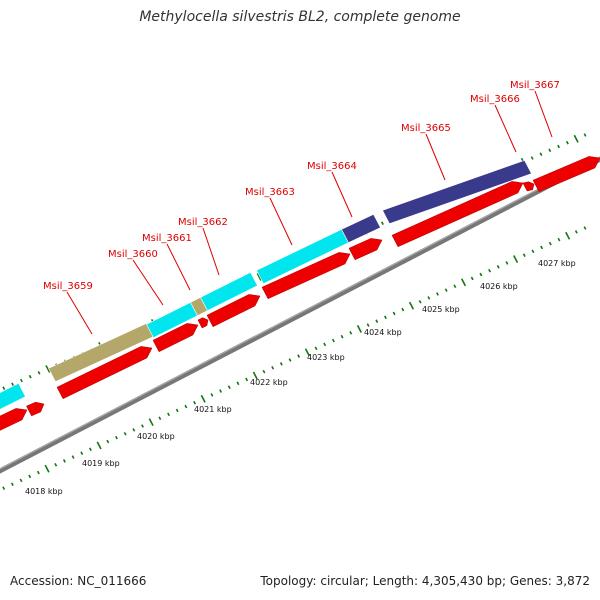 Image resolution: width=600 pixels, height=600 pixels. What do you see at coordinates (133, 254) in the screenshot?
I see `gene-label: Msil_3660` at bounding box center [133, 254].